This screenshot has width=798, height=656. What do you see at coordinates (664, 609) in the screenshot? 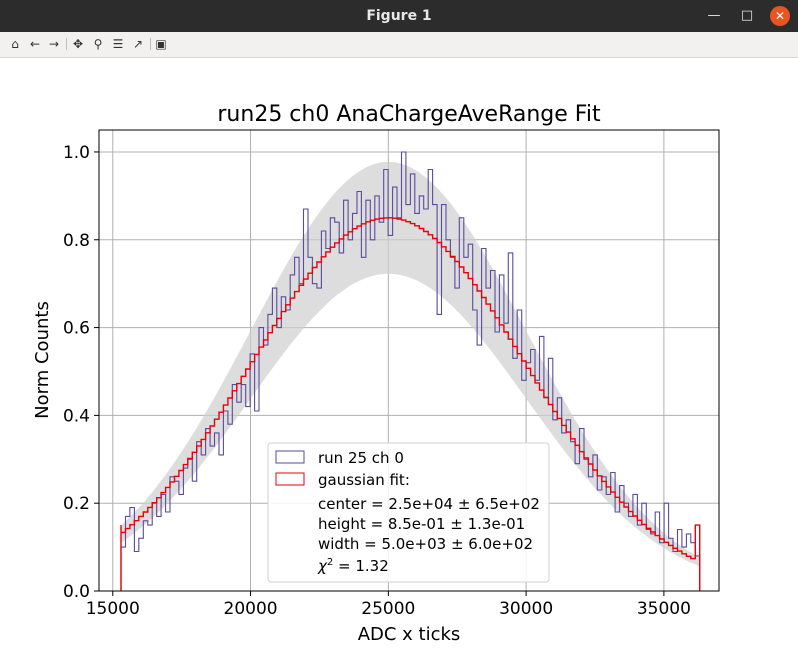
I see `x-tick-label: 35000` at bounding box center [664, 609].